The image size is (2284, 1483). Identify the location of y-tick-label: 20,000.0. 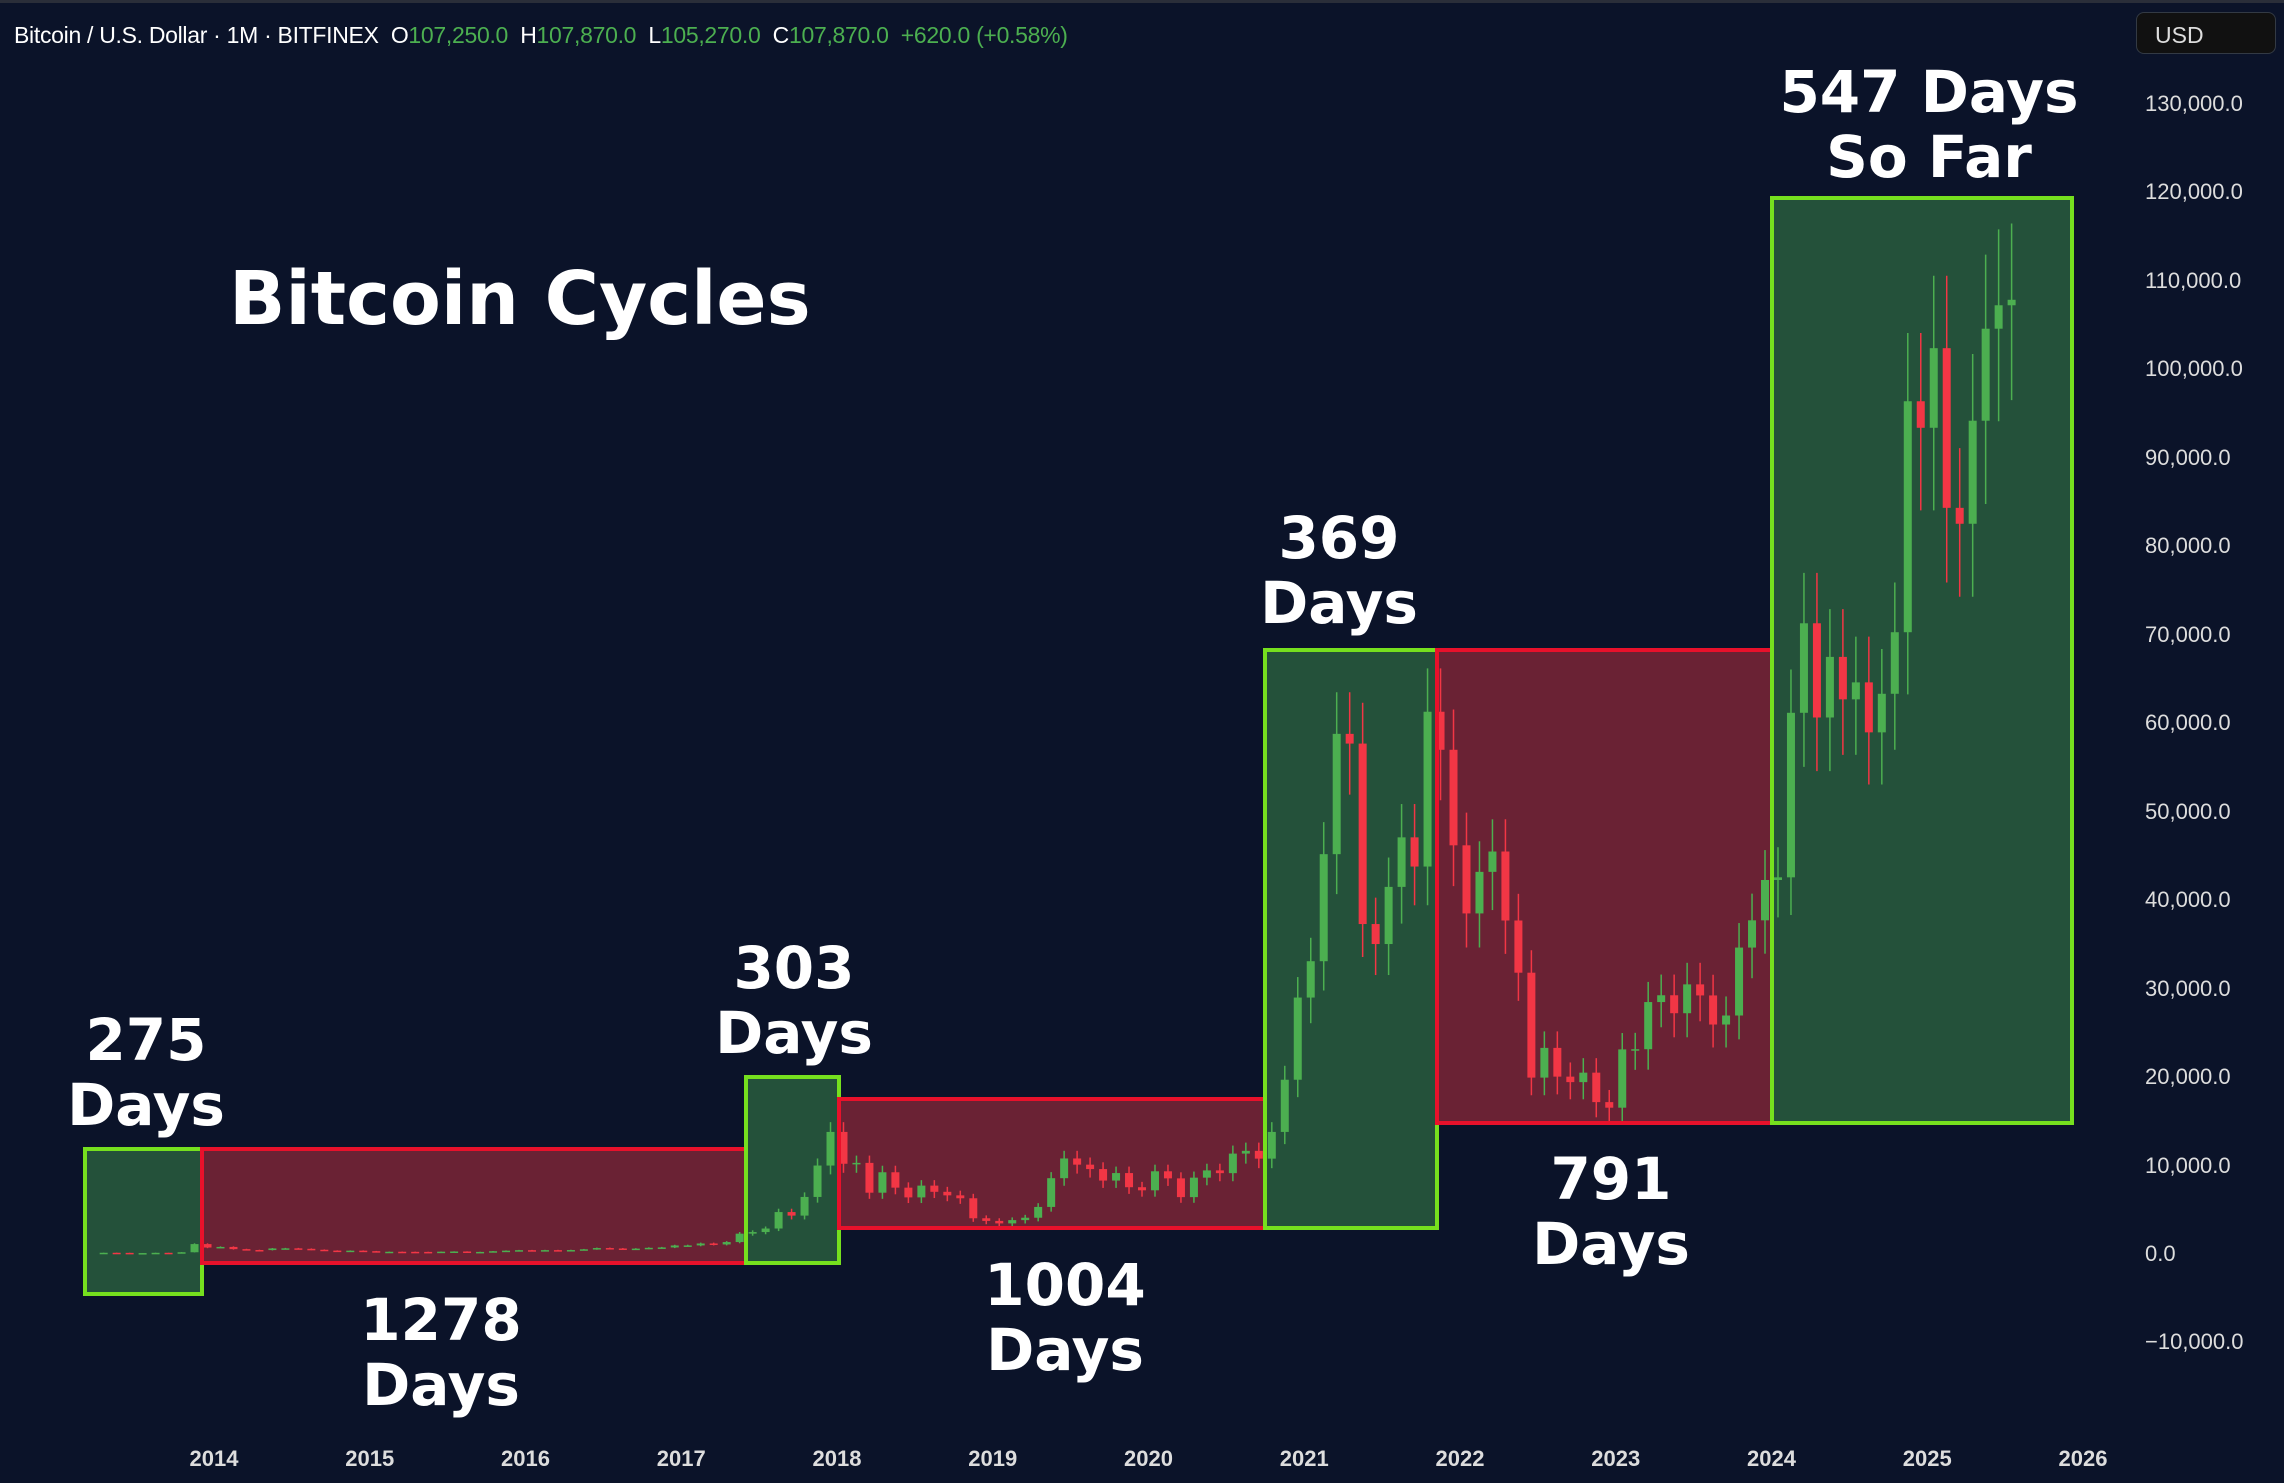
(2188, 1077).